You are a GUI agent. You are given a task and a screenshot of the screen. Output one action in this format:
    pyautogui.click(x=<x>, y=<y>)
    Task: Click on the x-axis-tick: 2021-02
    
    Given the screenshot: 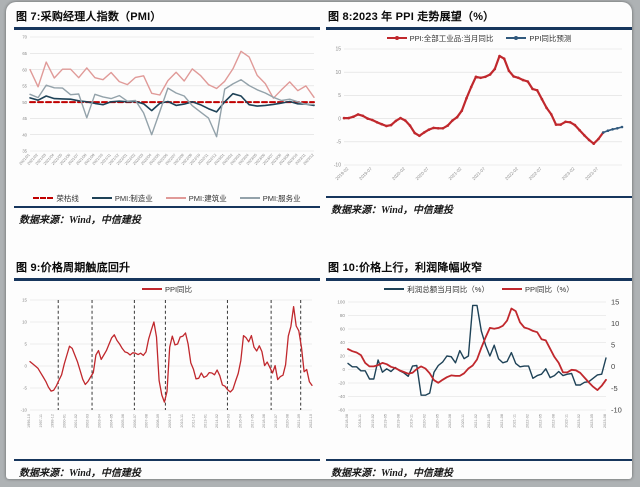 What is the action you would take?
    pyautogui.click(x=476, y=421)
    